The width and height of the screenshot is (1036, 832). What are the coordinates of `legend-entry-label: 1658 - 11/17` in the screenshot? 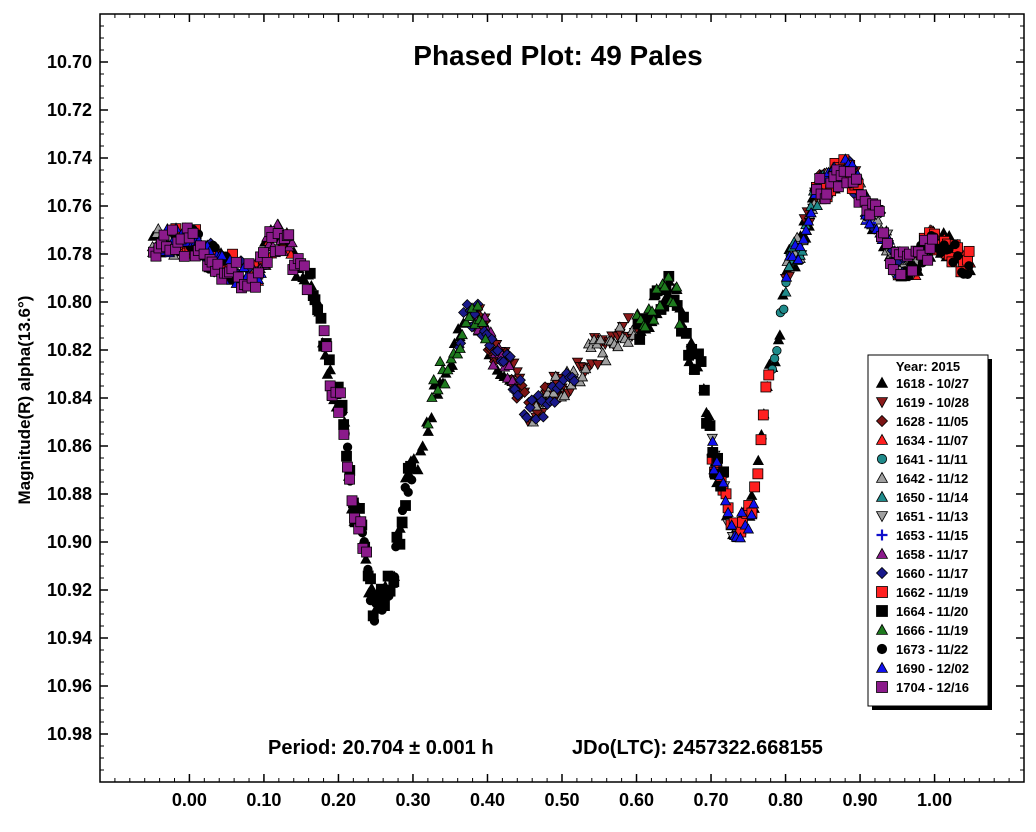 It's located at (932, 554).